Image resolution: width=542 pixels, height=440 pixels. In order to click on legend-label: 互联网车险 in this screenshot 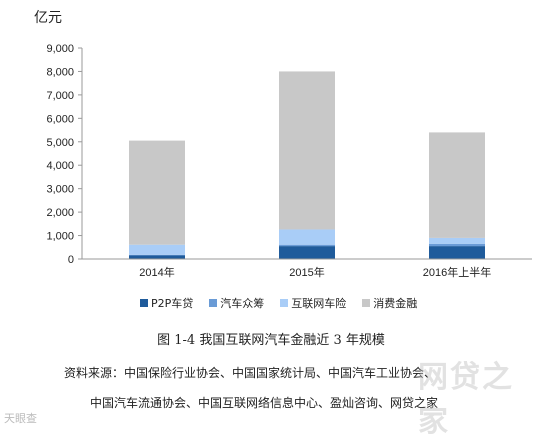, I will do `click(319, 303)`.